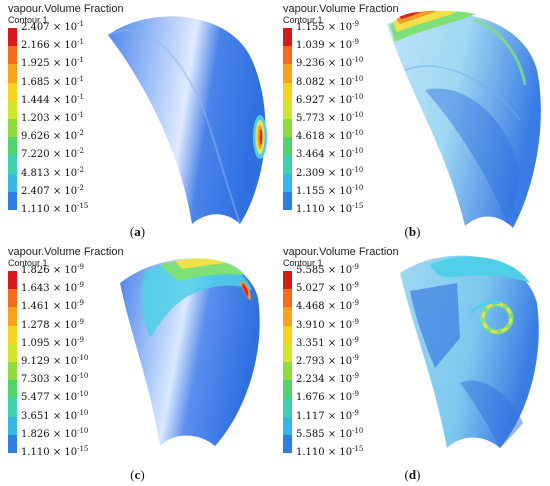 The image size is (550, 486). Describe the element at coordinates (310, 155) in the screenshot. I see `tick-mantissa: 3.464` at that location.